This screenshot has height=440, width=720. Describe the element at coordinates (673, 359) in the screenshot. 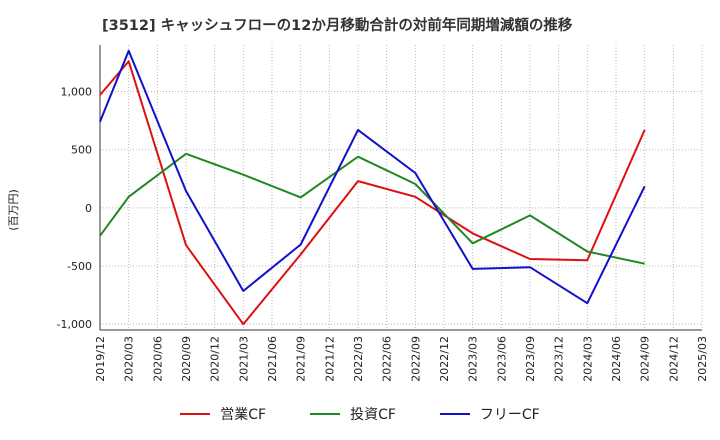

I see `x-tick-label: 2024/12` at that location.